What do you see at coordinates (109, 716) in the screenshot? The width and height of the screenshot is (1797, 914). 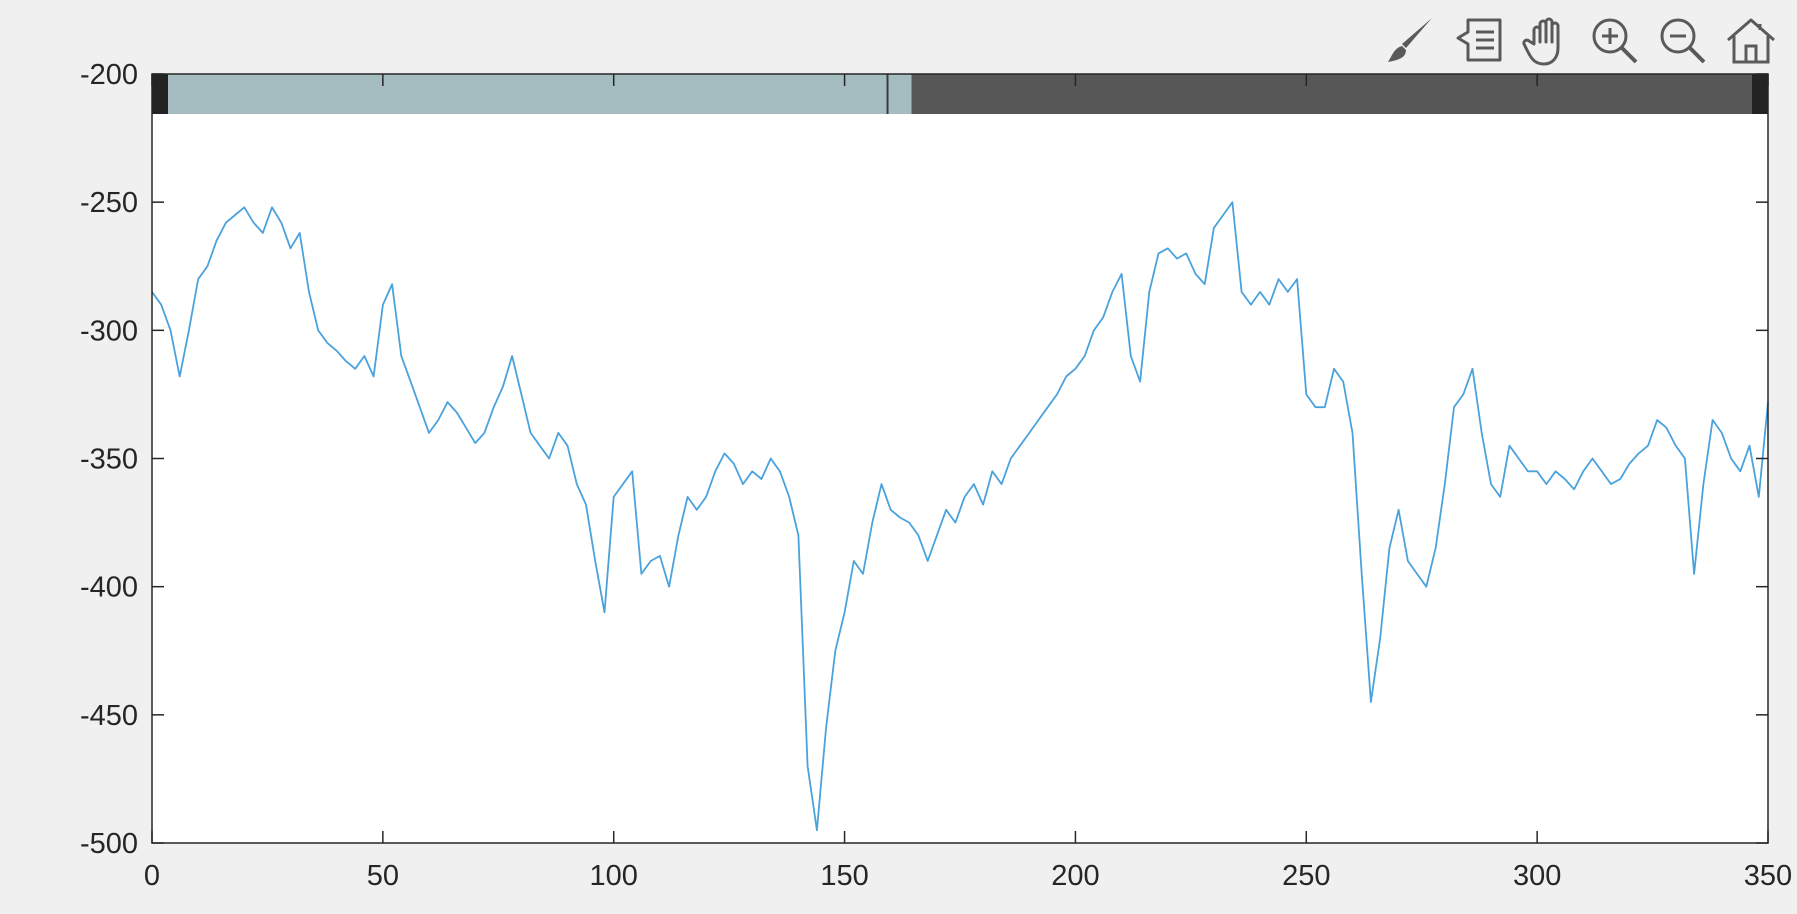 I see `y-tick-label: -450` at bounding box center [109, 716].